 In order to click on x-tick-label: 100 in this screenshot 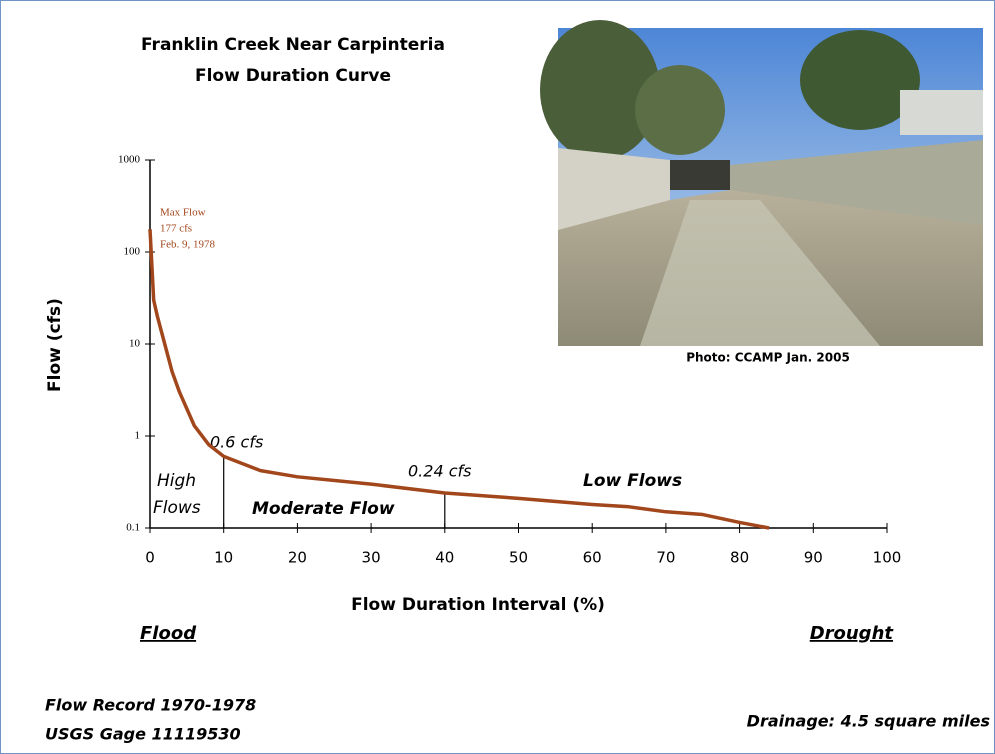, I will do `click(887, 558)`.